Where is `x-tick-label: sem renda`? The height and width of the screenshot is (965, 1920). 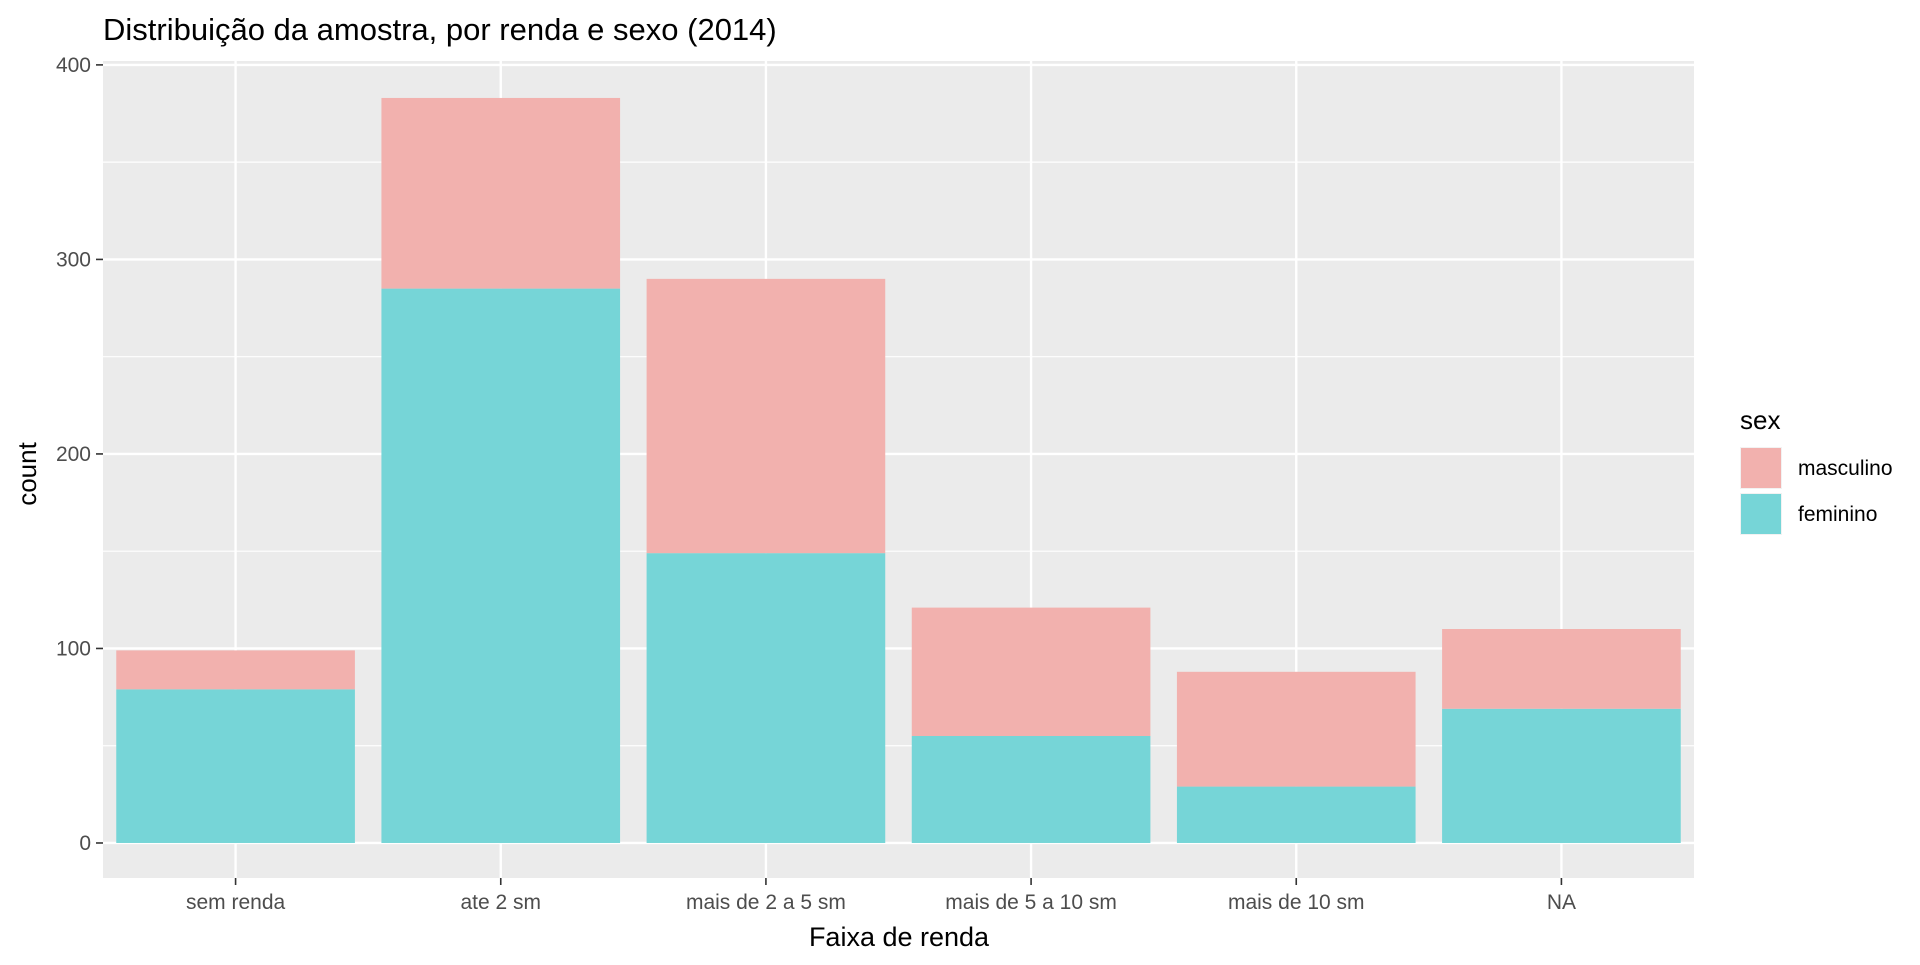 x-tick-label: sem renda is located at coordinates (236, 902).